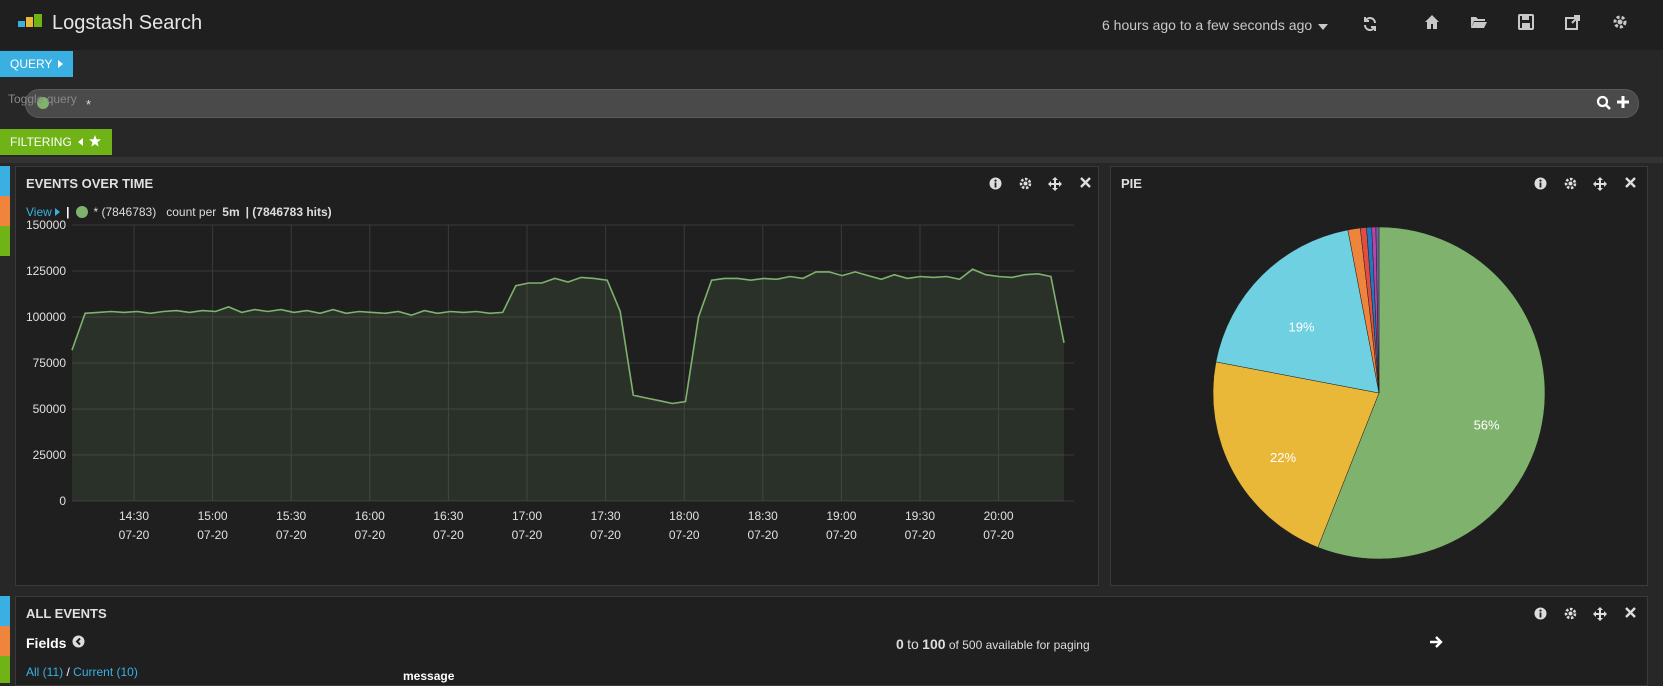  Describe the element at coordinates (1370, 26) in the screenshot. I see `refresh-button` at that location.